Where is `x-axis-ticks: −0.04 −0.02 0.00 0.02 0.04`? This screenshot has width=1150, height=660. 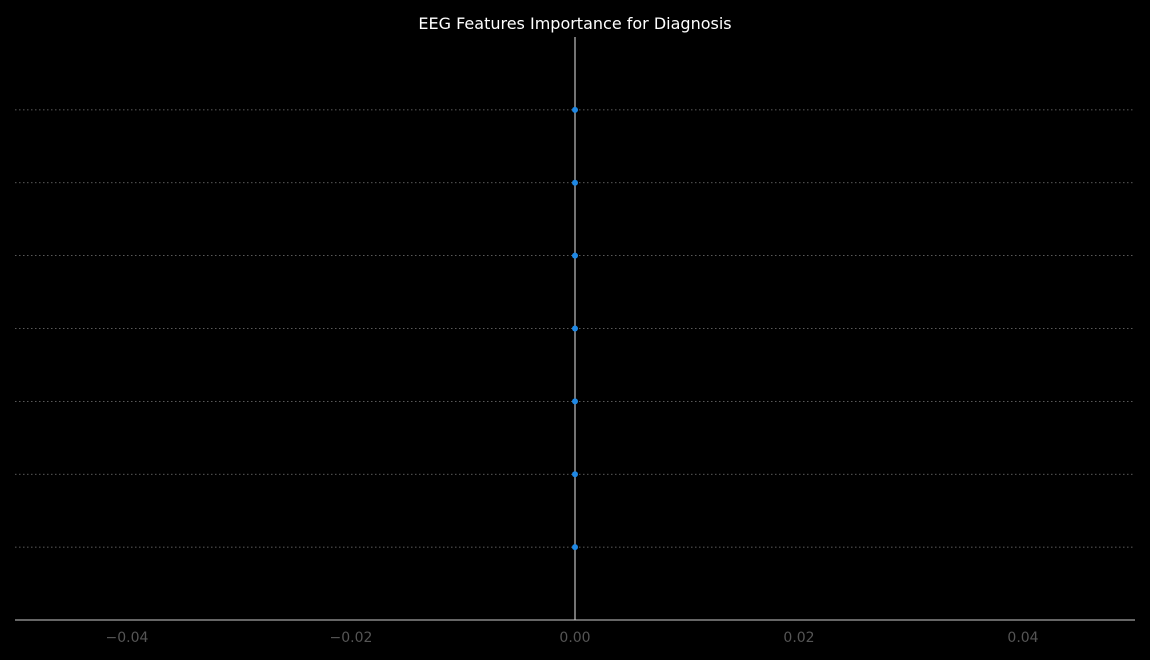
x-axis-ticks: −0.04 −0.02 0.00 0.02 0.04 is located at coordinates (572, 638).